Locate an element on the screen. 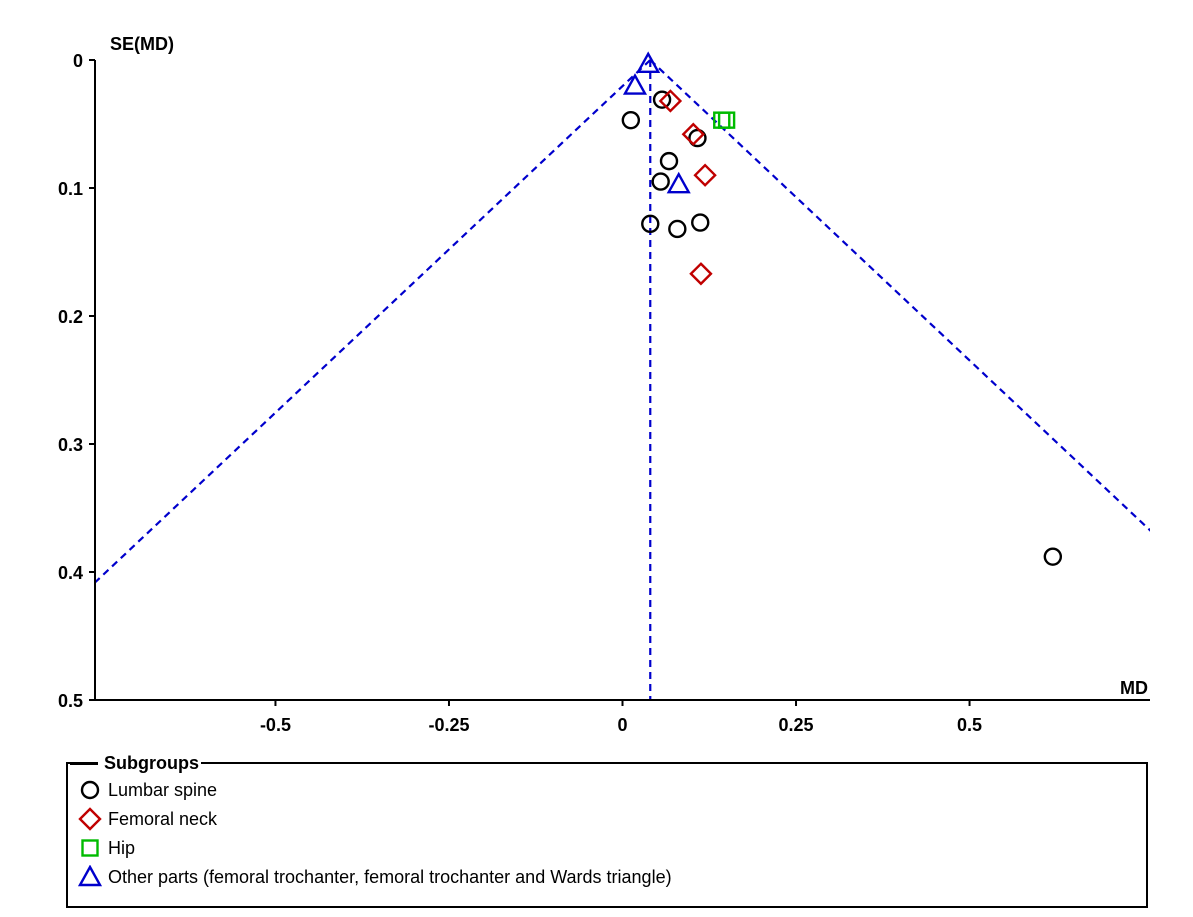  legend-item: Femoral neck is located at coordinates (147, 819).